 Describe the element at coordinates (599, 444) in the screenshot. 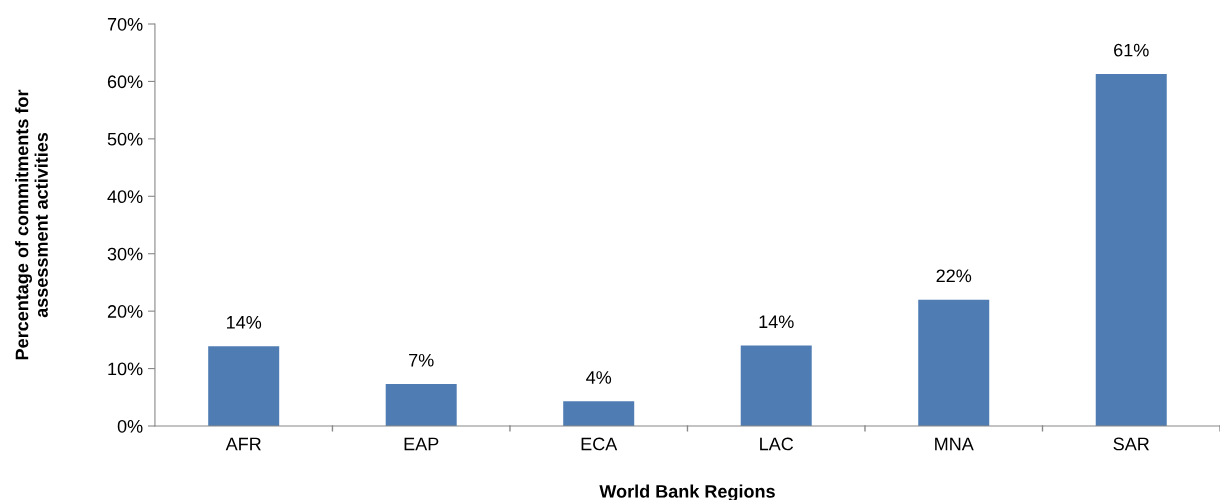

I see `x-tick-label: ECA` at that location.